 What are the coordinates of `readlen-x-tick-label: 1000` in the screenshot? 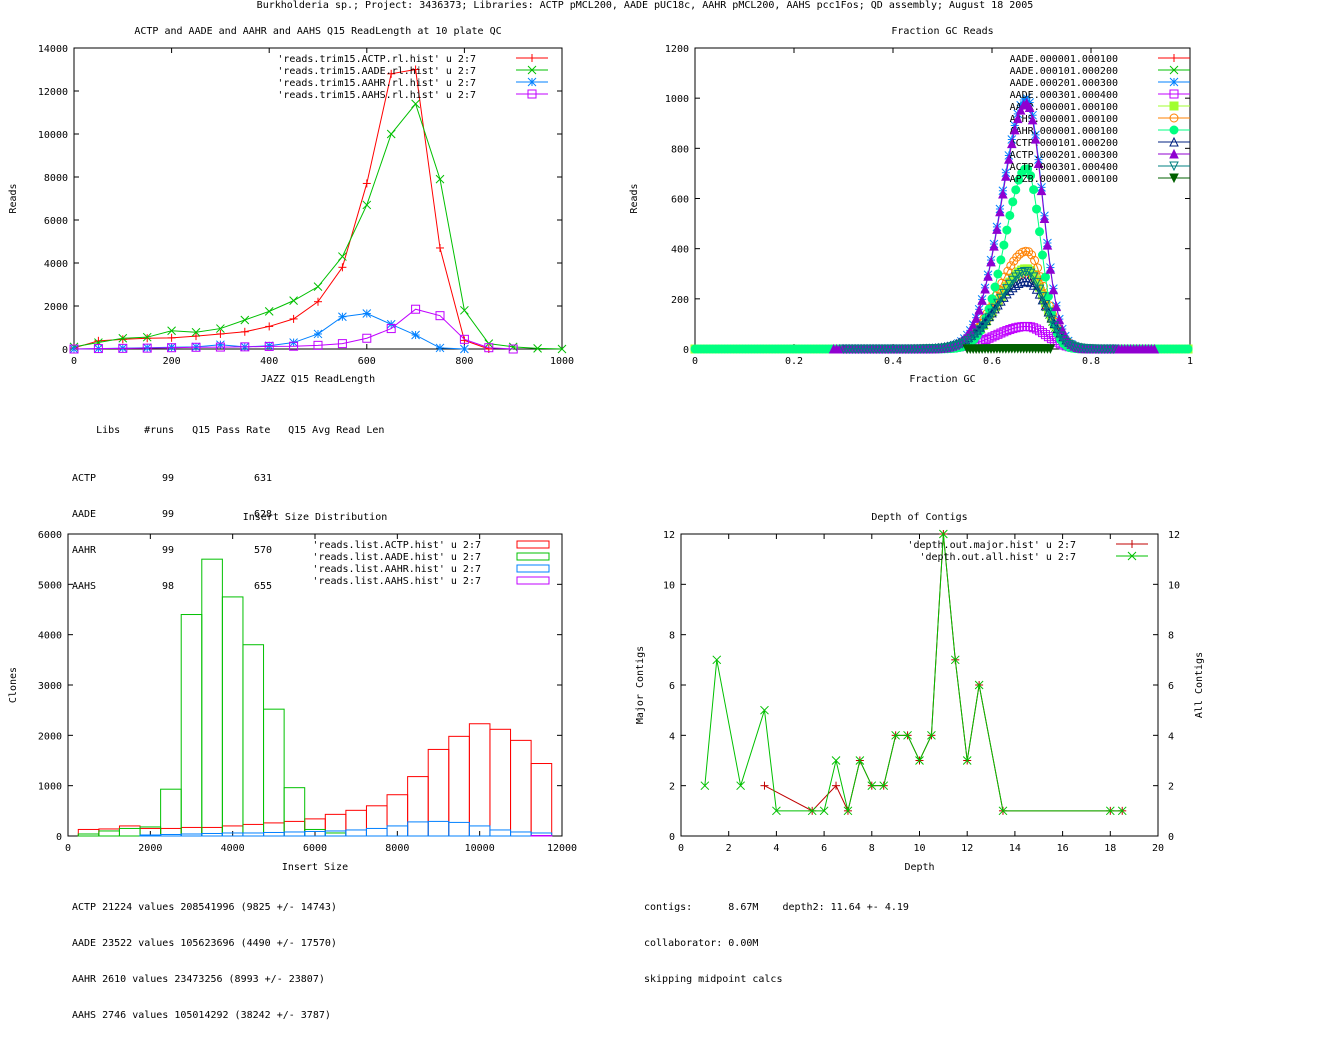 It's located at (562, 361).